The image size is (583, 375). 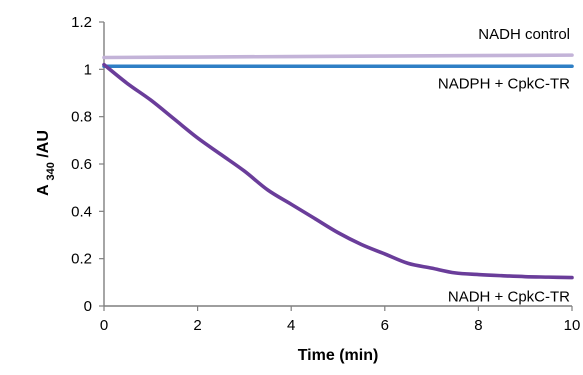 What do you see at coordinates (340, 320) in the screenshot?
I see `x-ticks: 0 2 4 6 8 10` at bounding box center [340, 320].